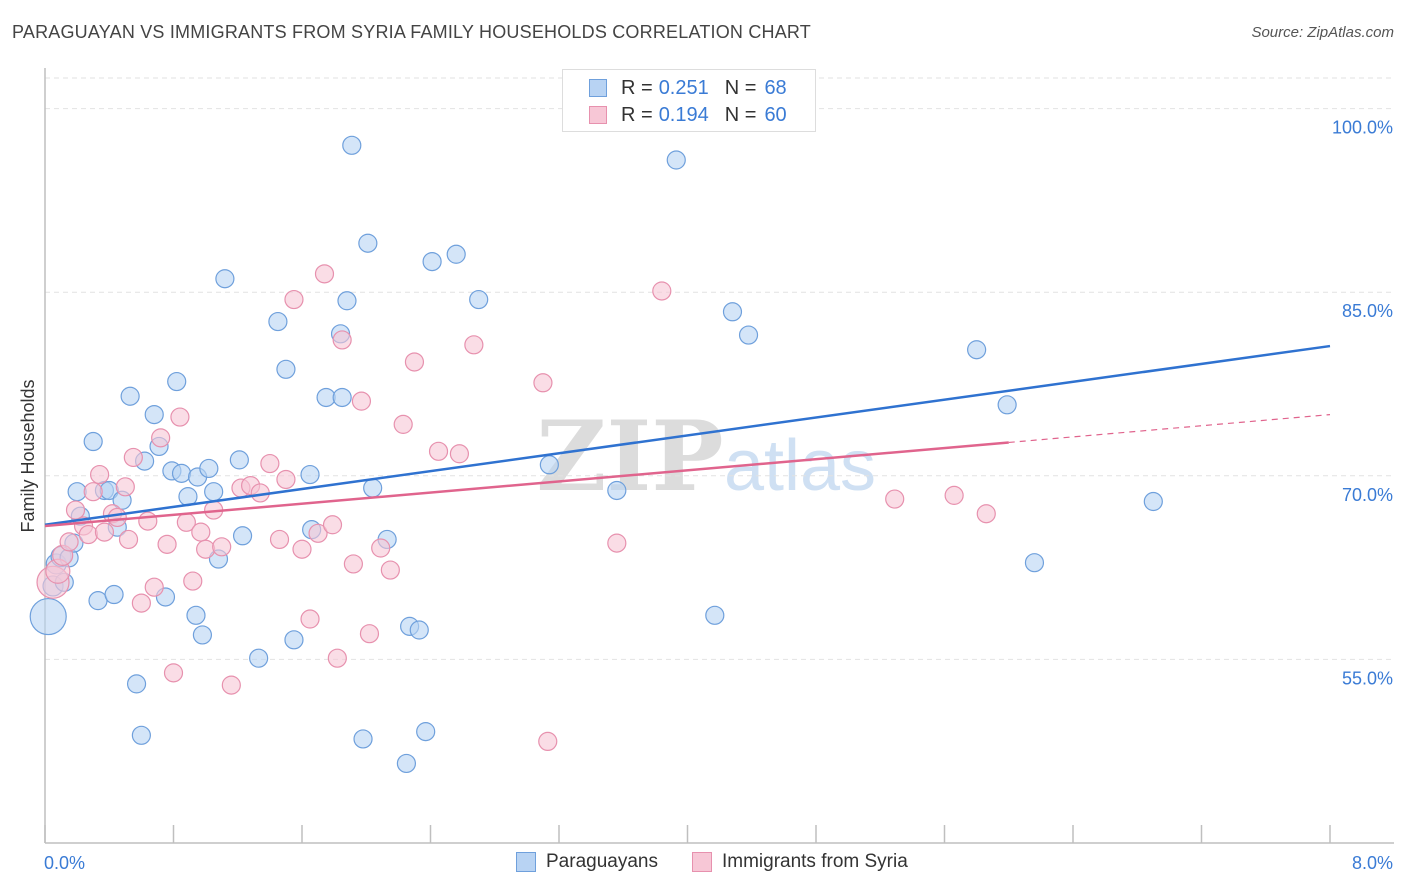 The image size is (1406, 892). I want to click on legend-n-value: 68, so click(775, 87).